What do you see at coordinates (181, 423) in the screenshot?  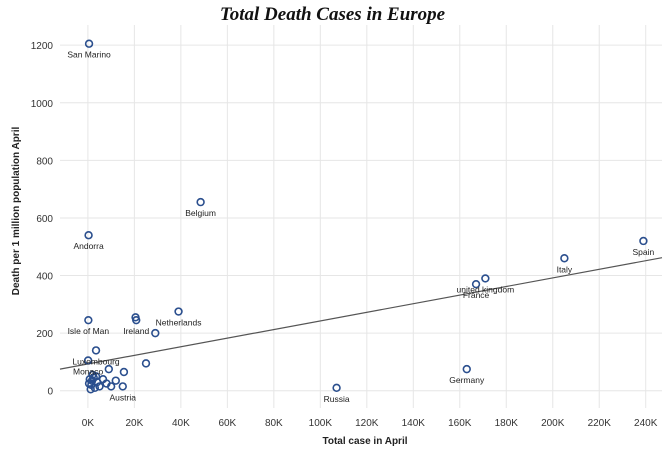 I see `x-tick-label: 40K` at bounding box center [181, 423].